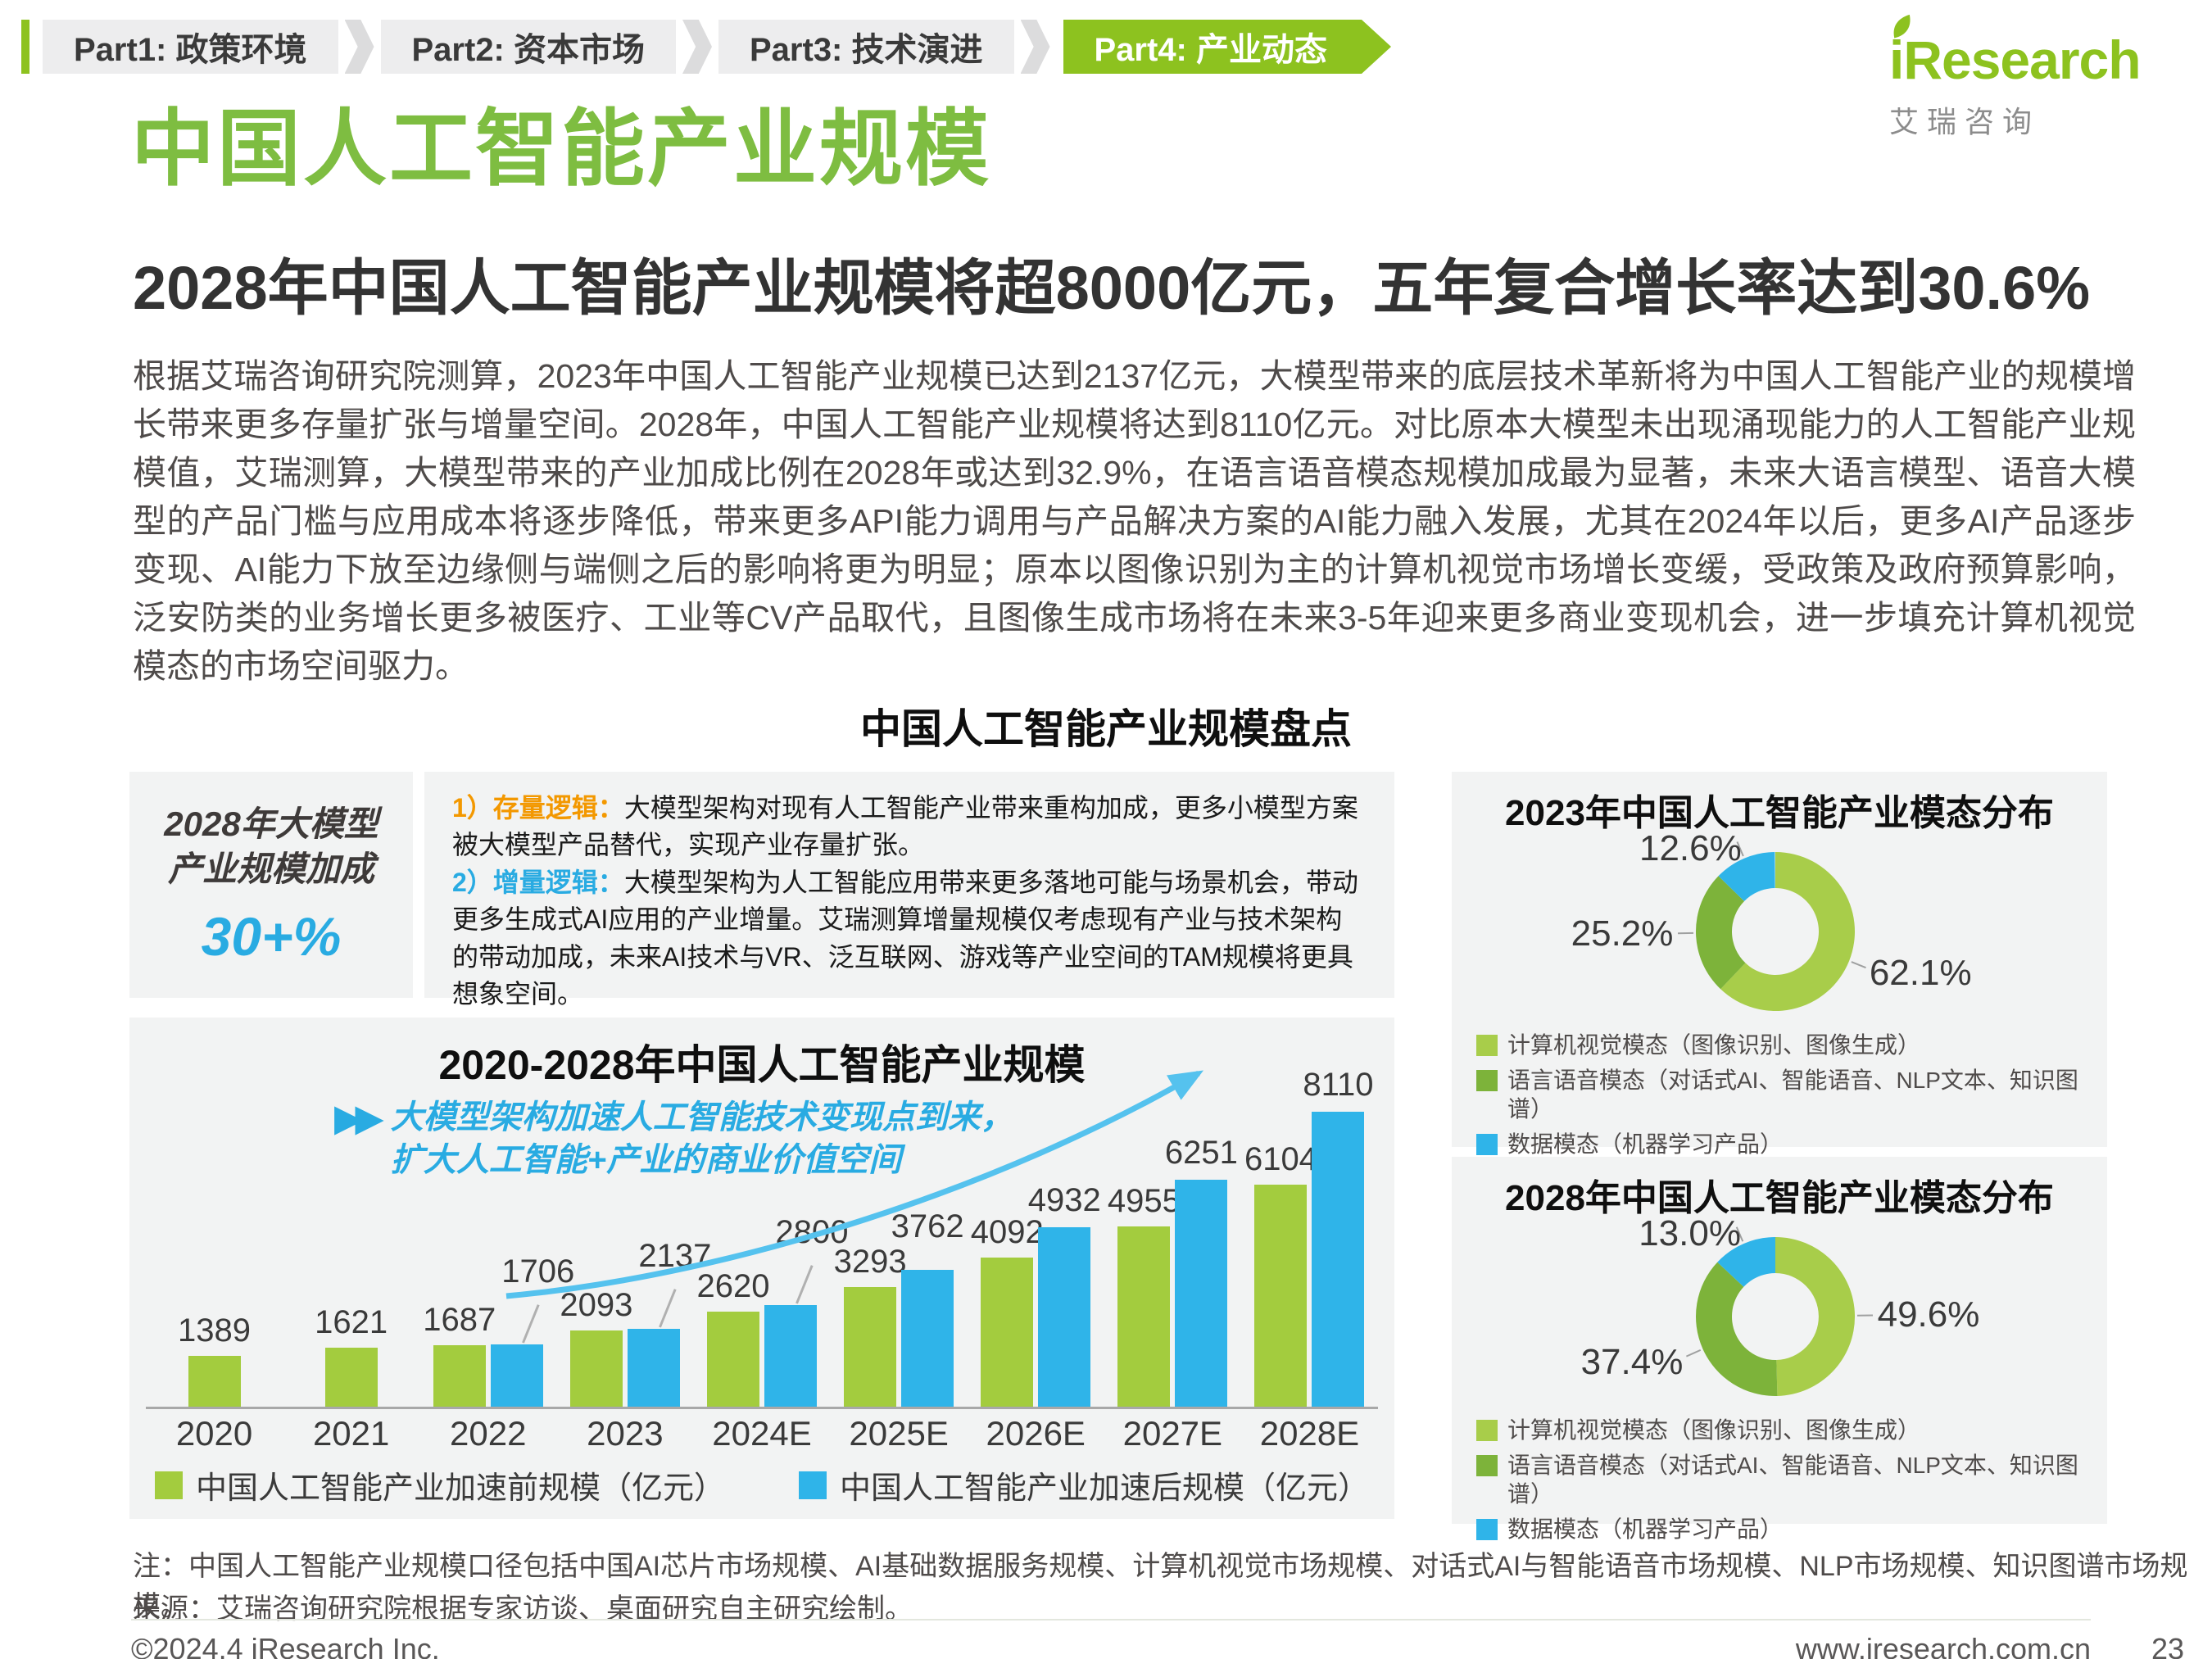 The height and width of the screenshot is (1659, 2212). Describe the element at coordinates (351, 1377) in the screenshot. I see `bar-pre-2021` at that location.